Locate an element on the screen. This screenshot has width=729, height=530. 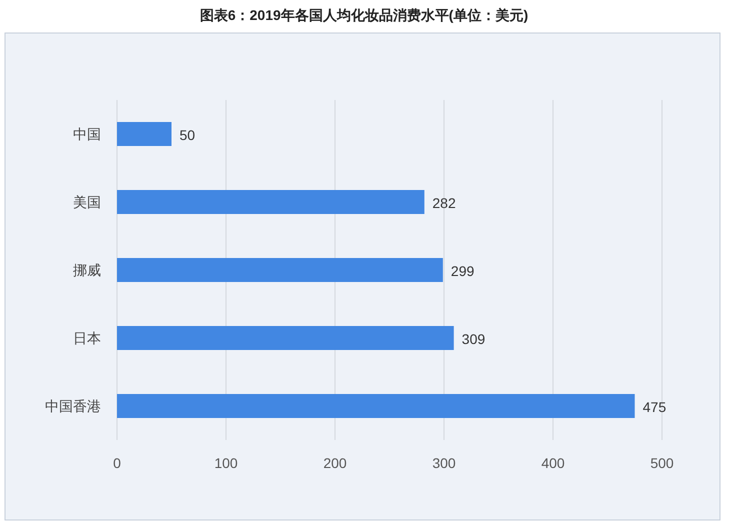
y-tick-label: 中国 is located at coordinates (87, 134).